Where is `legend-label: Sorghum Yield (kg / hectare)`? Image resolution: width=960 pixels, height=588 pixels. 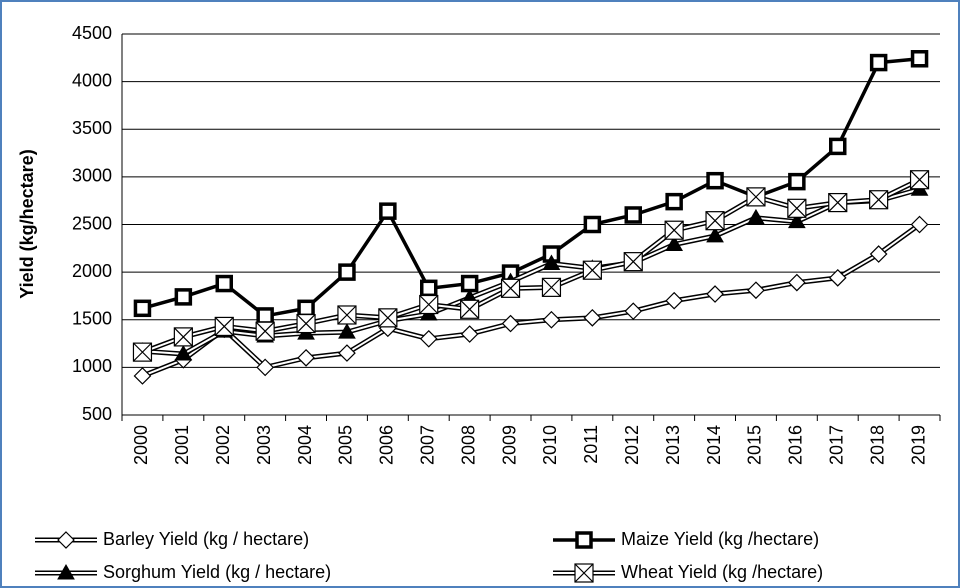
legend-label: Sorghum Yield (kg / hectare) is located at coordinates (217, 572).